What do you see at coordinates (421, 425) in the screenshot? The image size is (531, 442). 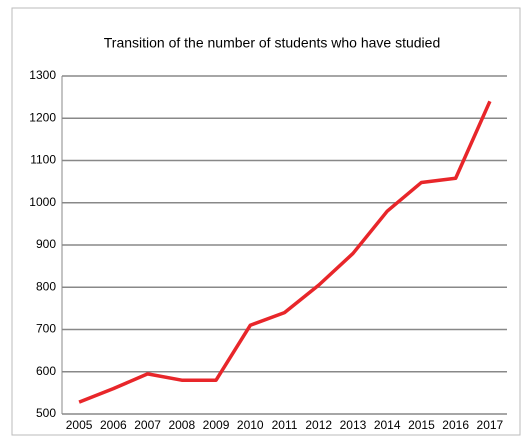 I see `x-tick-label: 2015` at bounding box center [421, 425].